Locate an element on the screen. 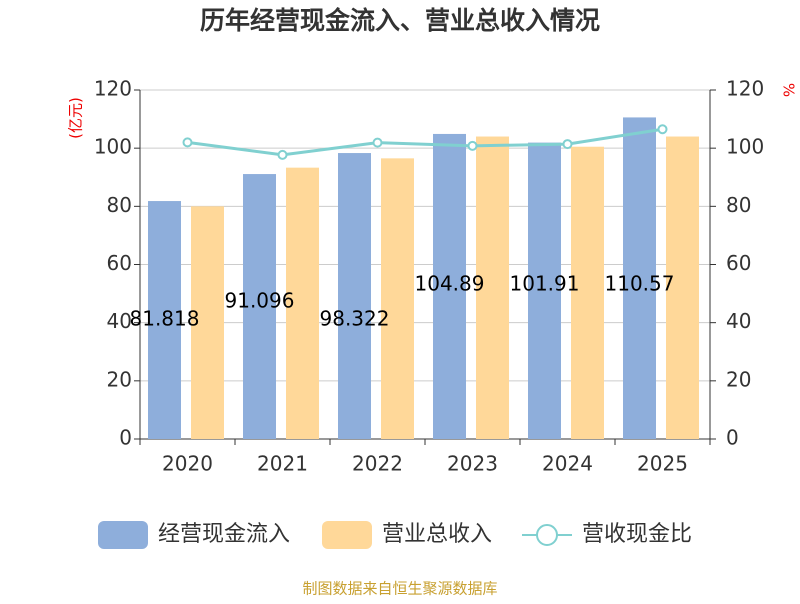 The image size is (800, 604). y2-tick-label: 60 is located at coordinates (738, 263).